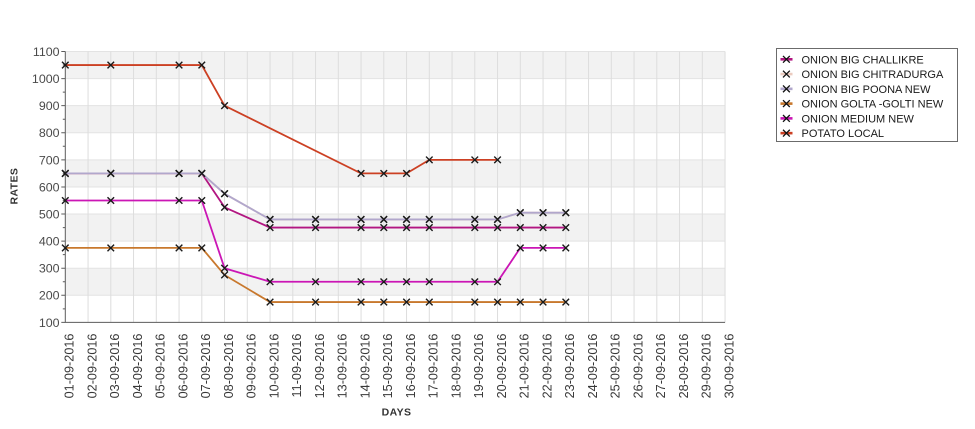 Image resolution: width=975 pixels, height=429 pixels. What do you see at coordinates (434, 366) in the screenshot?
I see `svg-text: 17-09-2016` at bounding box center [434, 366].